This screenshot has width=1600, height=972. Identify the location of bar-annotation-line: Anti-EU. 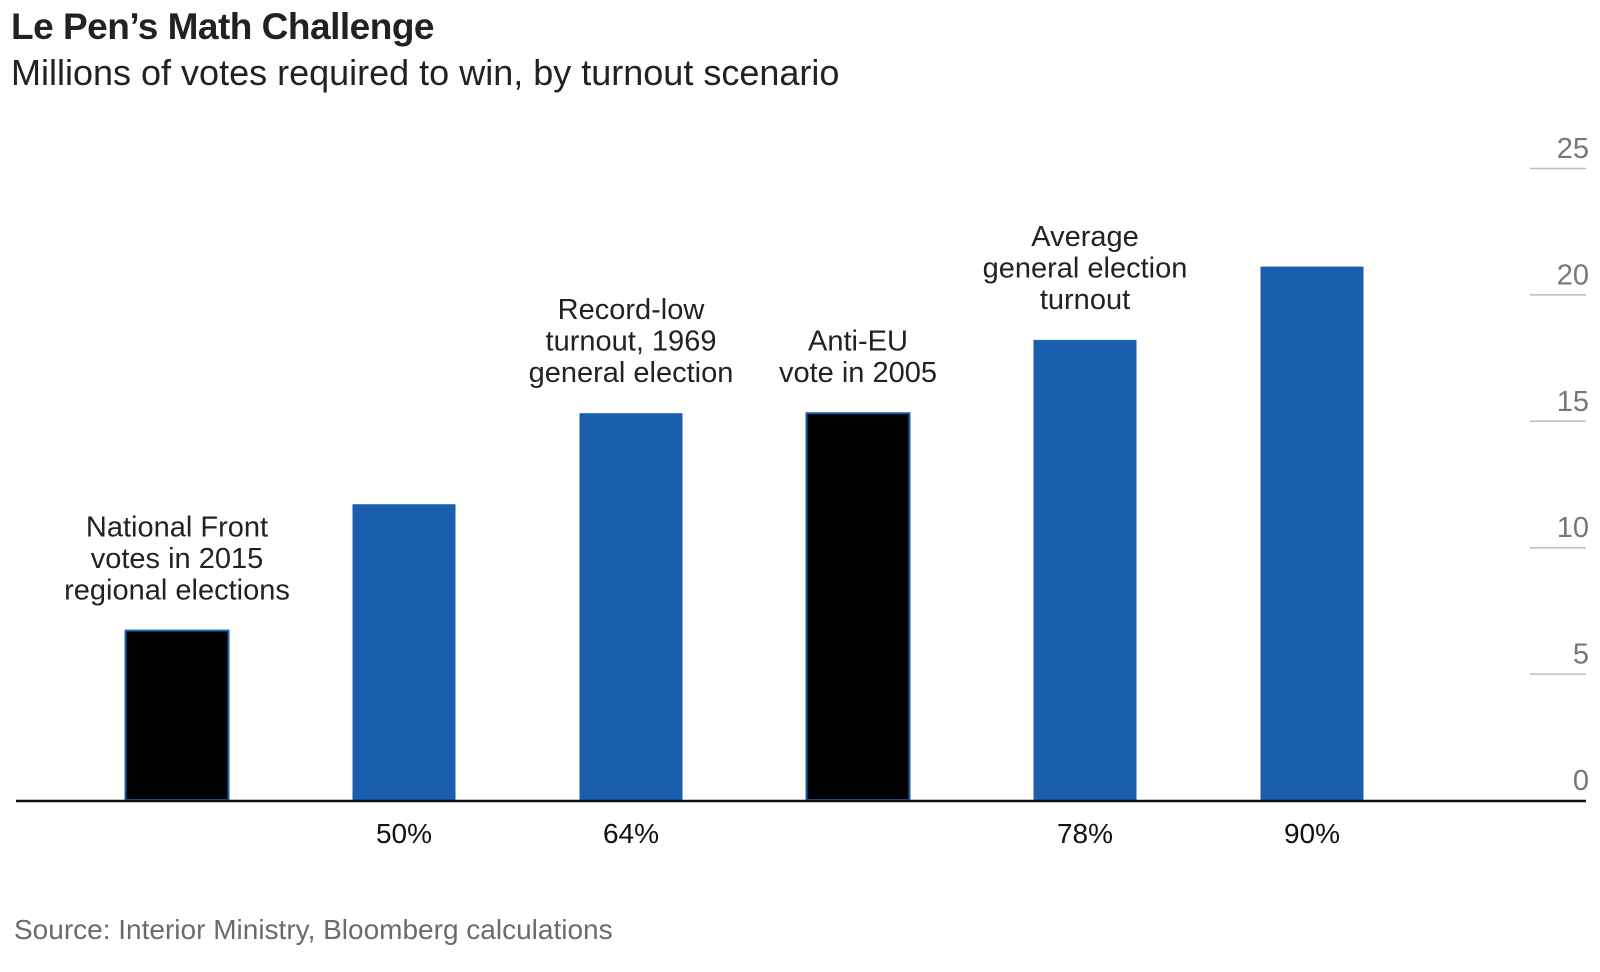
(858, 342).